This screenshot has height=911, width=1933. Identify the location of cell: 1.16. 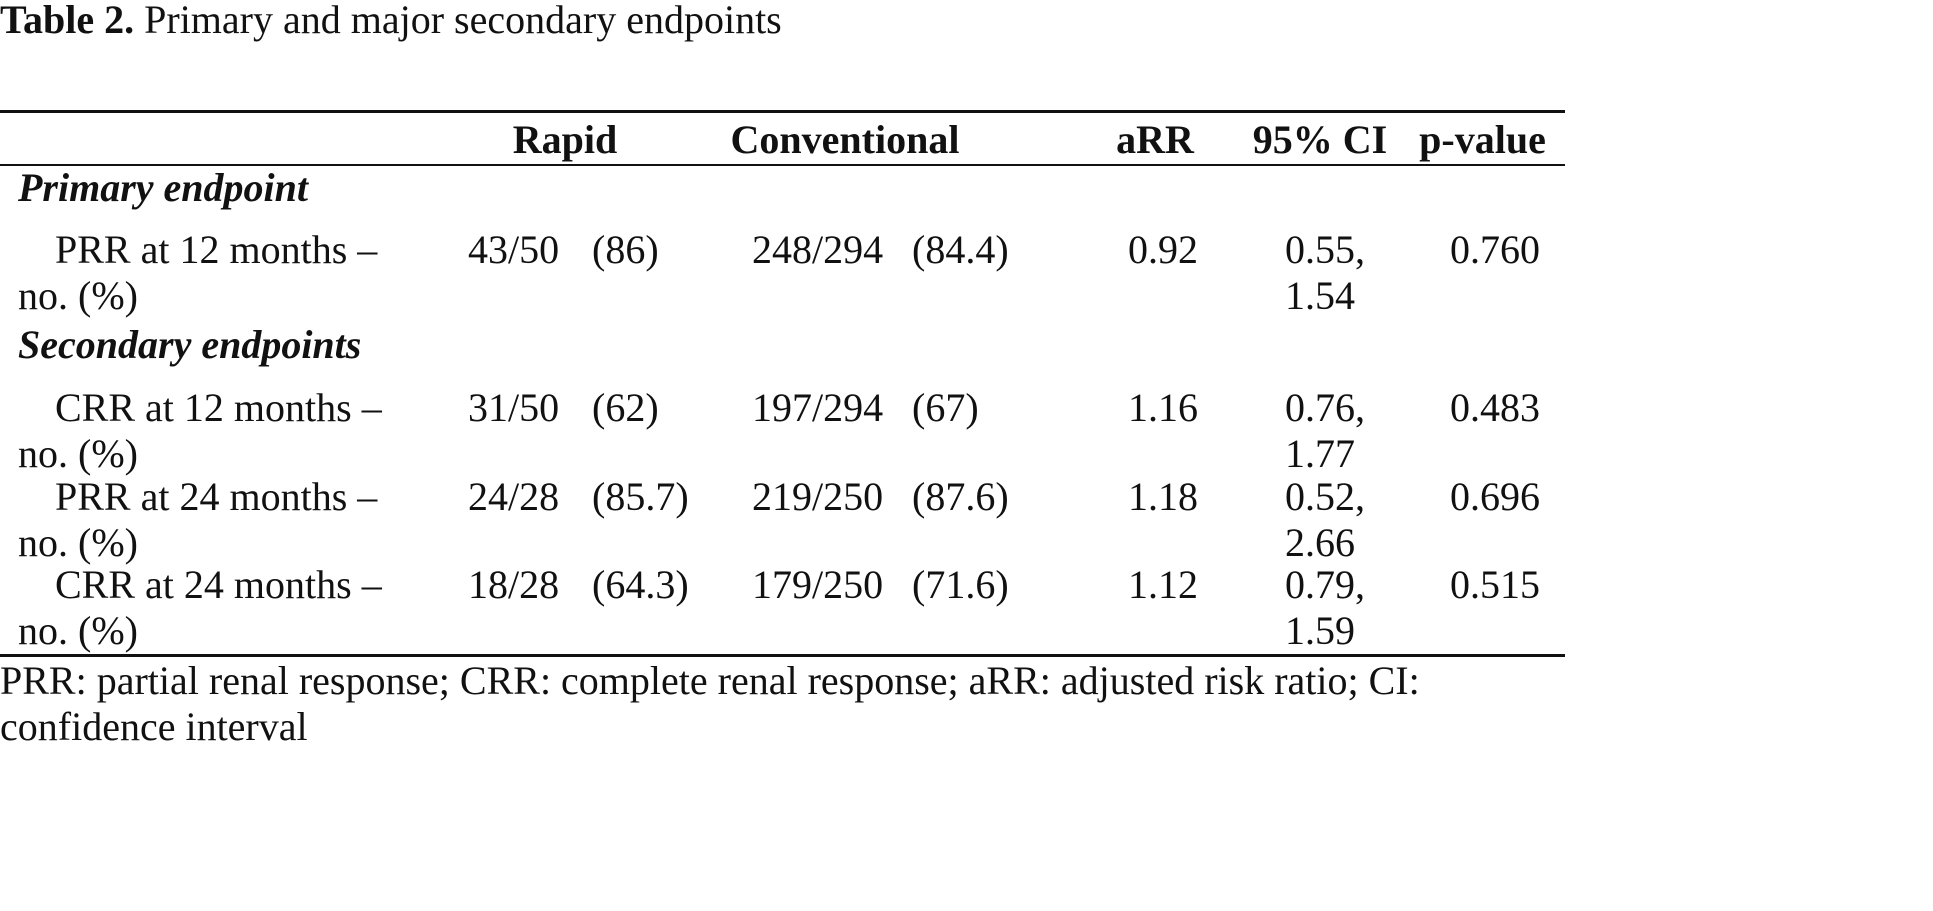
(1163, 407).